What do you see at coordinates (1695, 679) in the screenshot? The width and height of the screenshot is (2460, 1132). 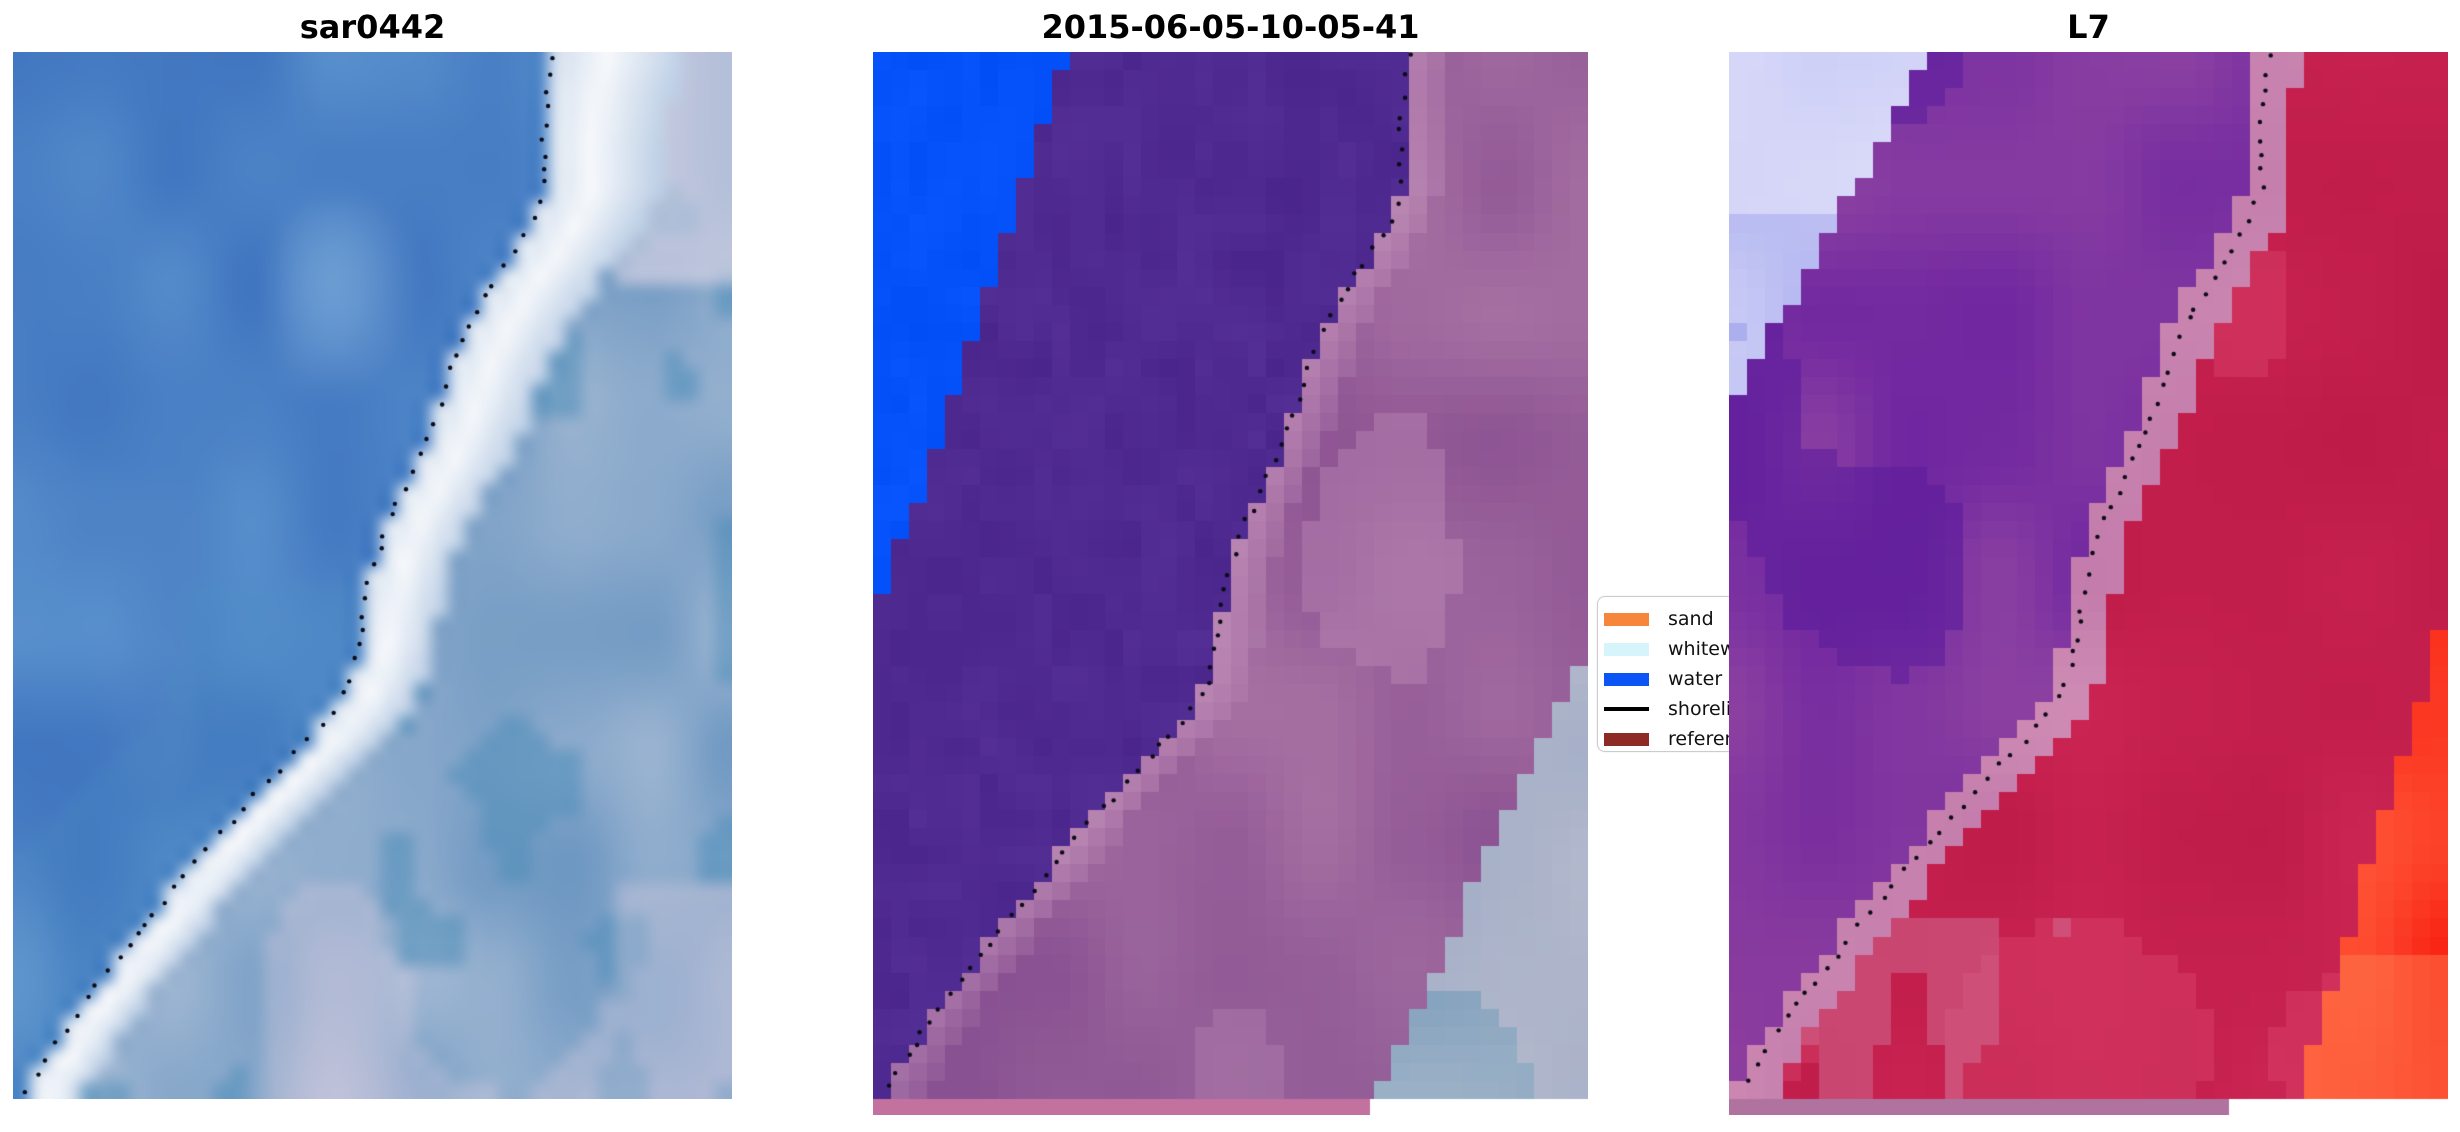 I see `legend-label-water: water` at bounding box center [1695, 679].